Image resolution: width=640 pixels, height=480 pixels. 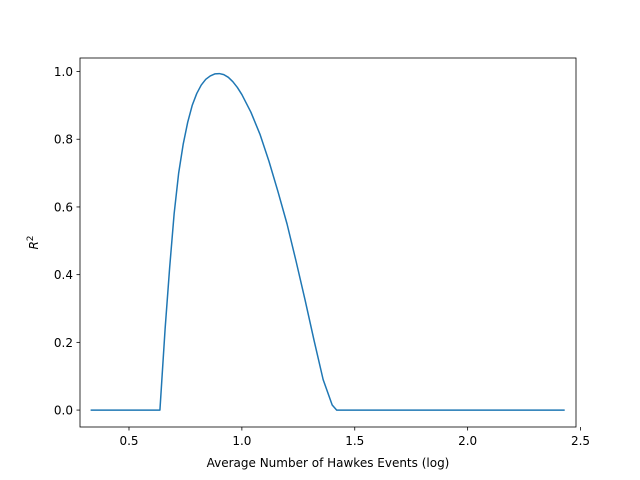 What do you see at coordinates (241, 441) in the screenshot?
I see `x-tick-label: 1.0` at bounding box center [241, 441].